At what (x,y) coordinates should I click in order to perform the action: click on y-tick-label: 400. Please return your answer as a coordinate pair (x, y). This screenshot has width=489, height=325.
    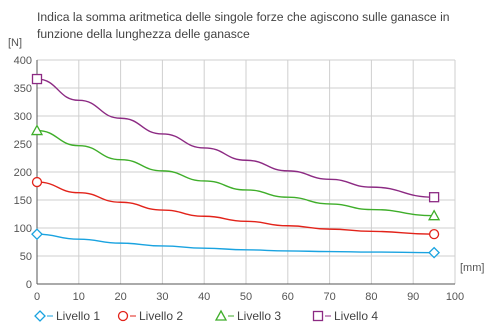
    Looking at the image, I should click on (23, 61).